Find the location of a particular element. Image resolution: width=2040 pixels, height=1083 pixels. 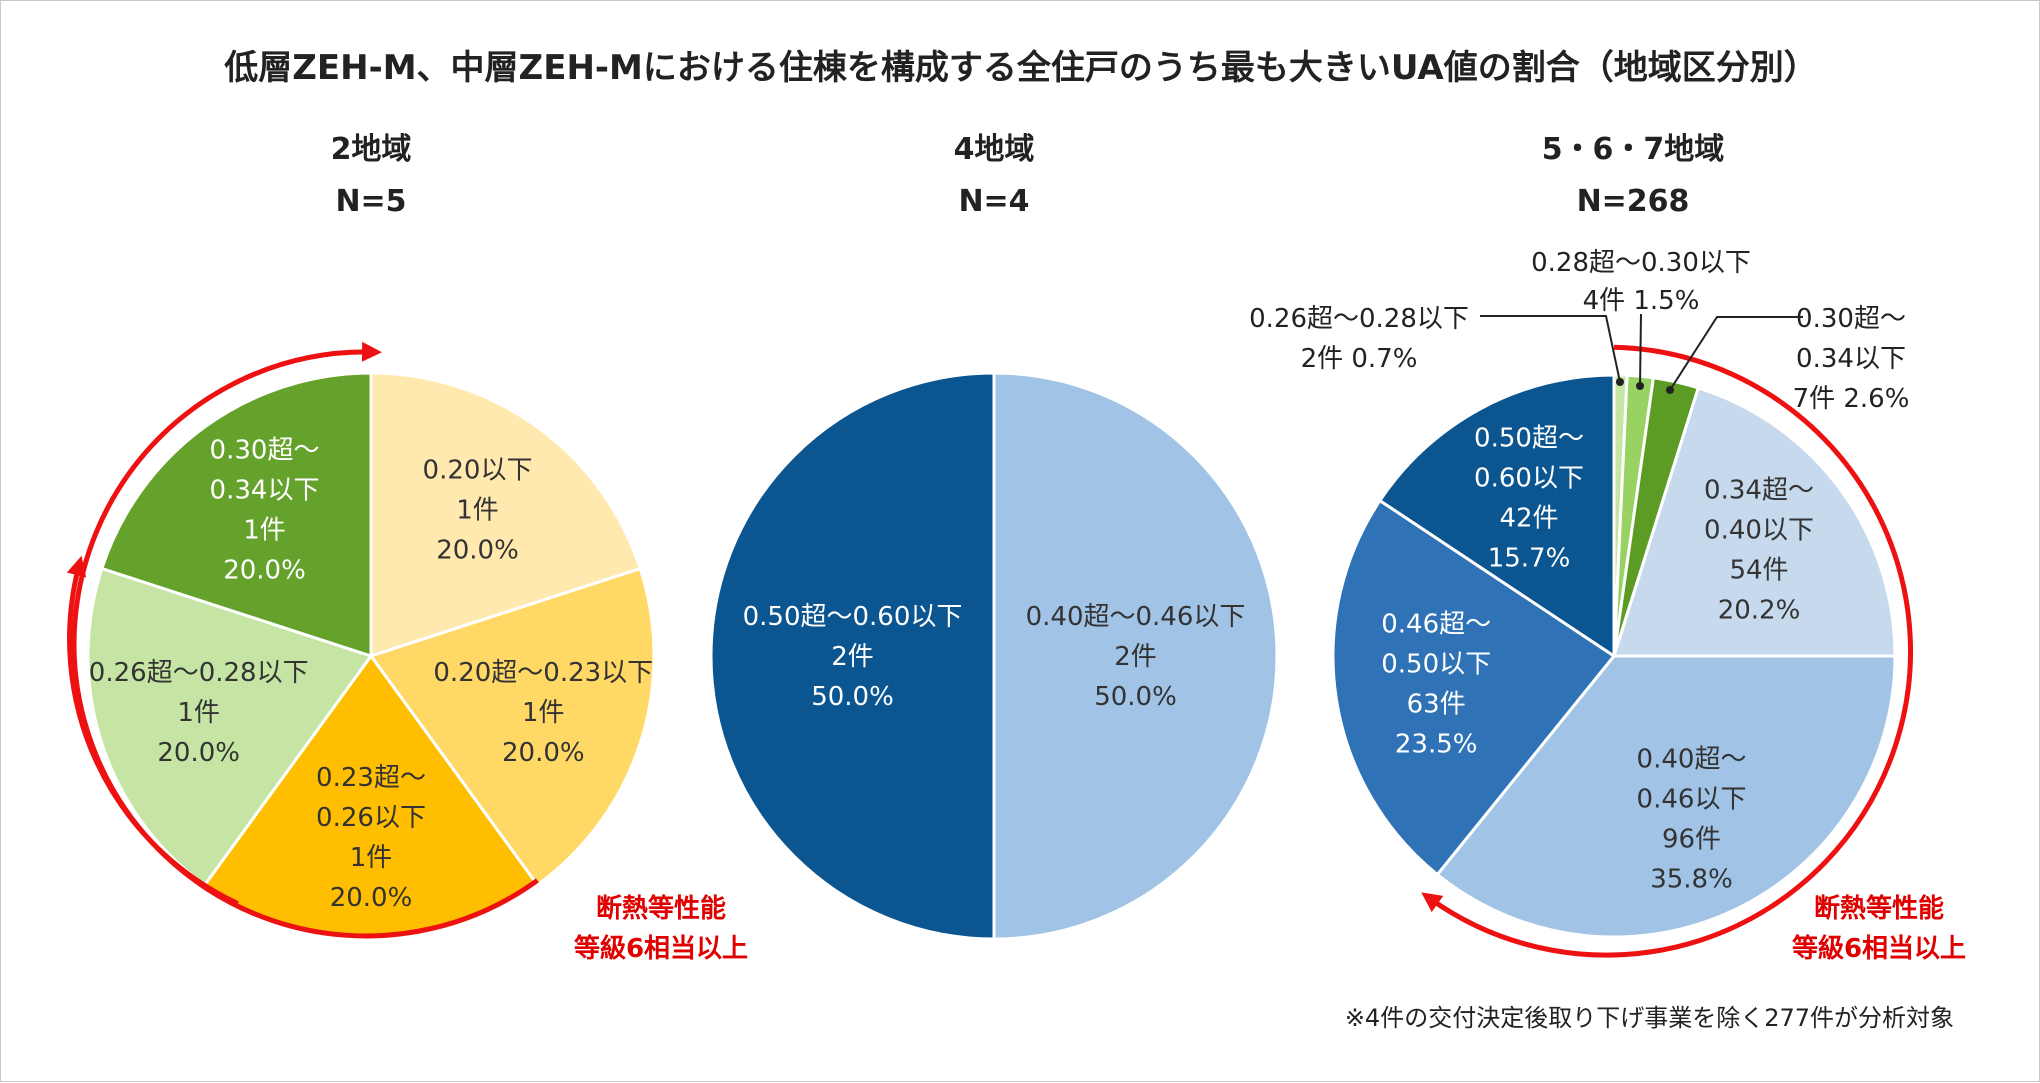

pie-3-region: 5・6・7地域 is located at coordinates (1633, 149).